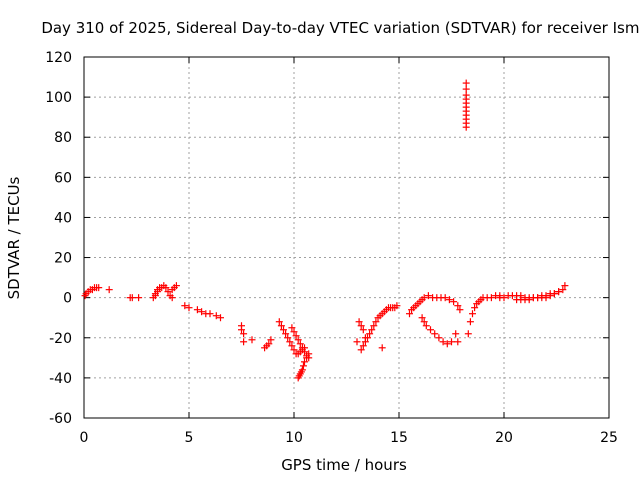 Image resolution: width=640 pixels, height=480 pixels. I want to click on x-axis-label: GPS time / hours, so click(344, 465).